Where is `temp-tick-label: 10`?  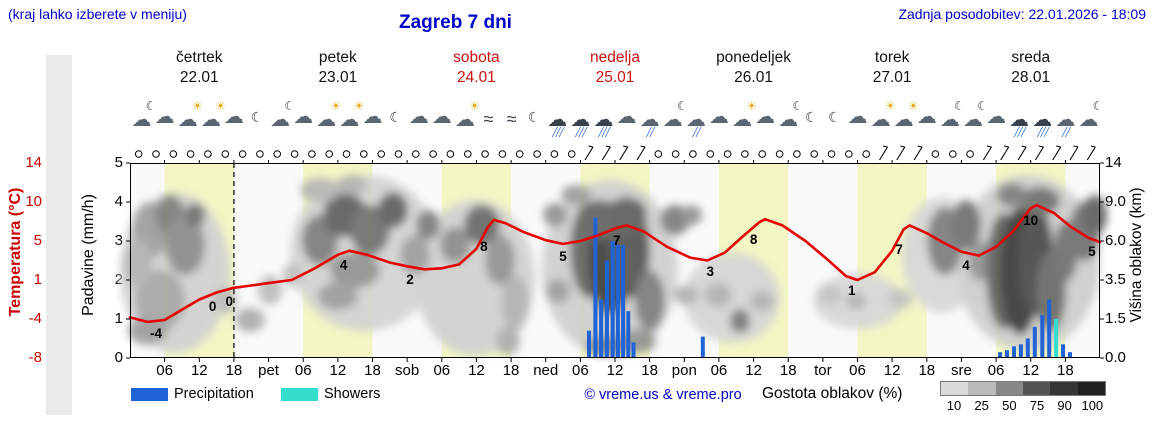
temp-tick-label: 10 is located at coordinates (33, 201).